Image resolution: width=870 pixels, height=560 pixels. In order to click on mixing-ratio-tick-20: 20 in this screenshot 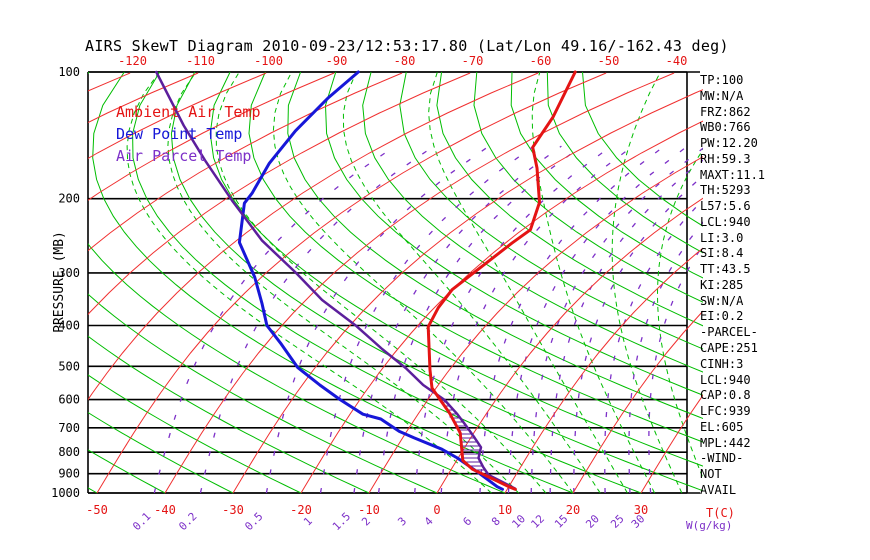, I will do `click(592, 521)`.